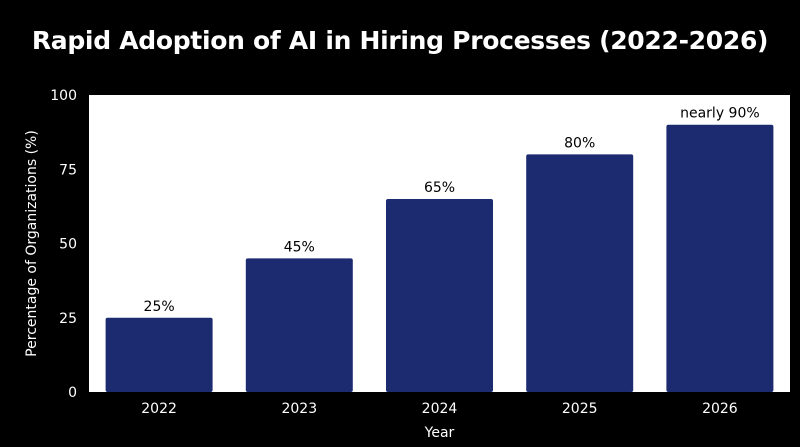 The image size is (800, 447). Describe the element at coordinates (32, 243) in the screenshot. I see `y-axis-title: Percentage of Organizations (%)` at that location.